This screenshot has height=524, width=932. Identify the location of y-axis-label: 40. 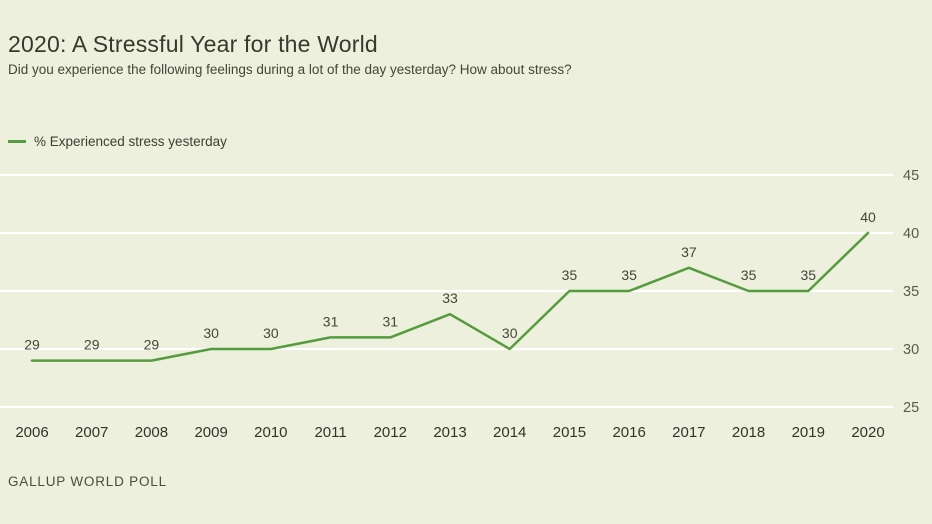
(911, 234).